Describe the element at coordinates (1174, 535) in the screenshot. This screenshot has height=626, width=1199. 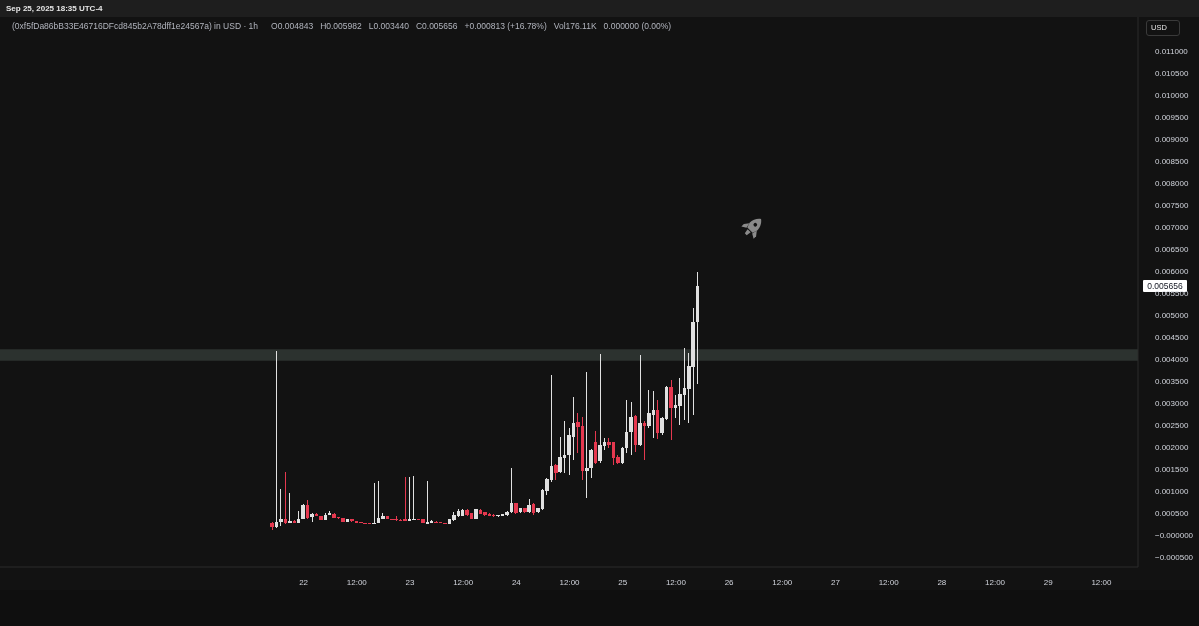
I see `y-tick-label: −0.000000` at that location.